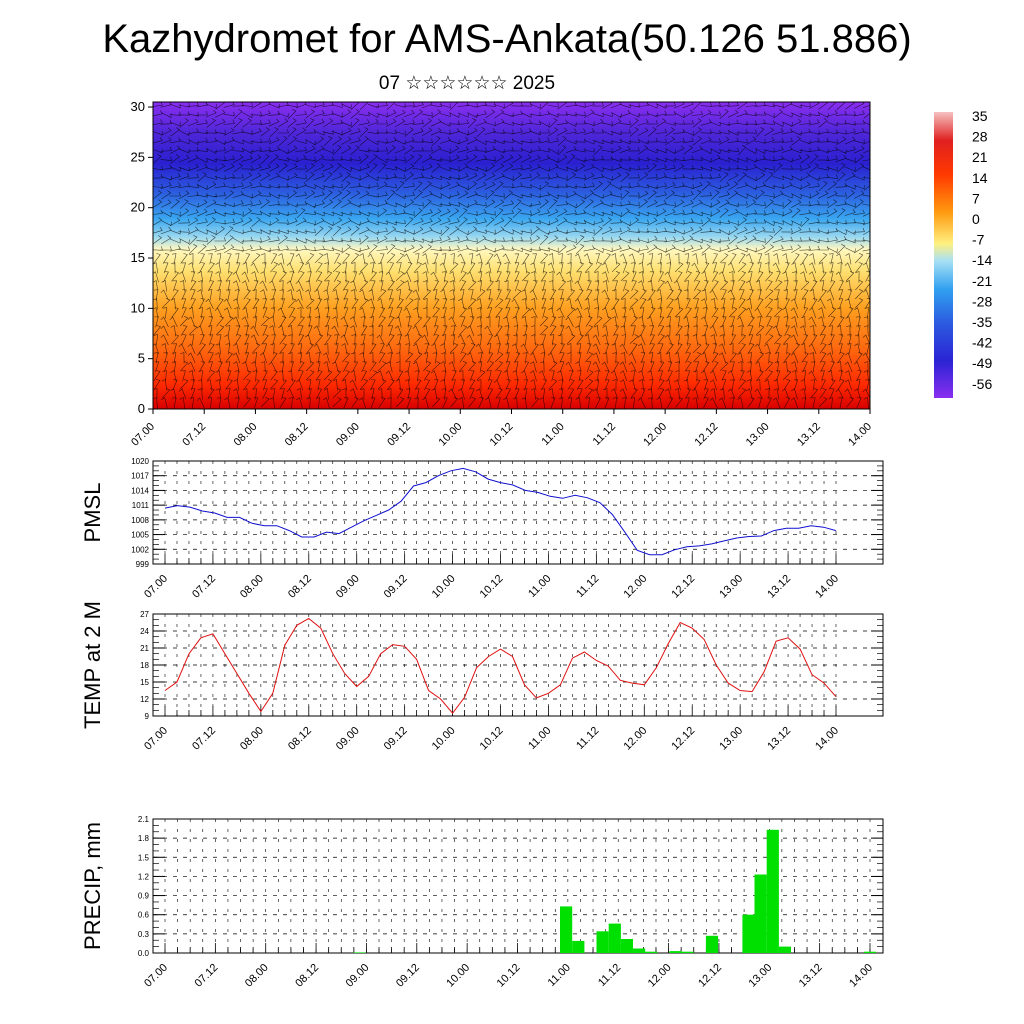 The width and height of the screenshot is (1024, 1024). What do you see at coordinates (246, 435) in the screenshot?
I see `heatmap-x-tick-label: 08.00` at bounding box center [246, 435].